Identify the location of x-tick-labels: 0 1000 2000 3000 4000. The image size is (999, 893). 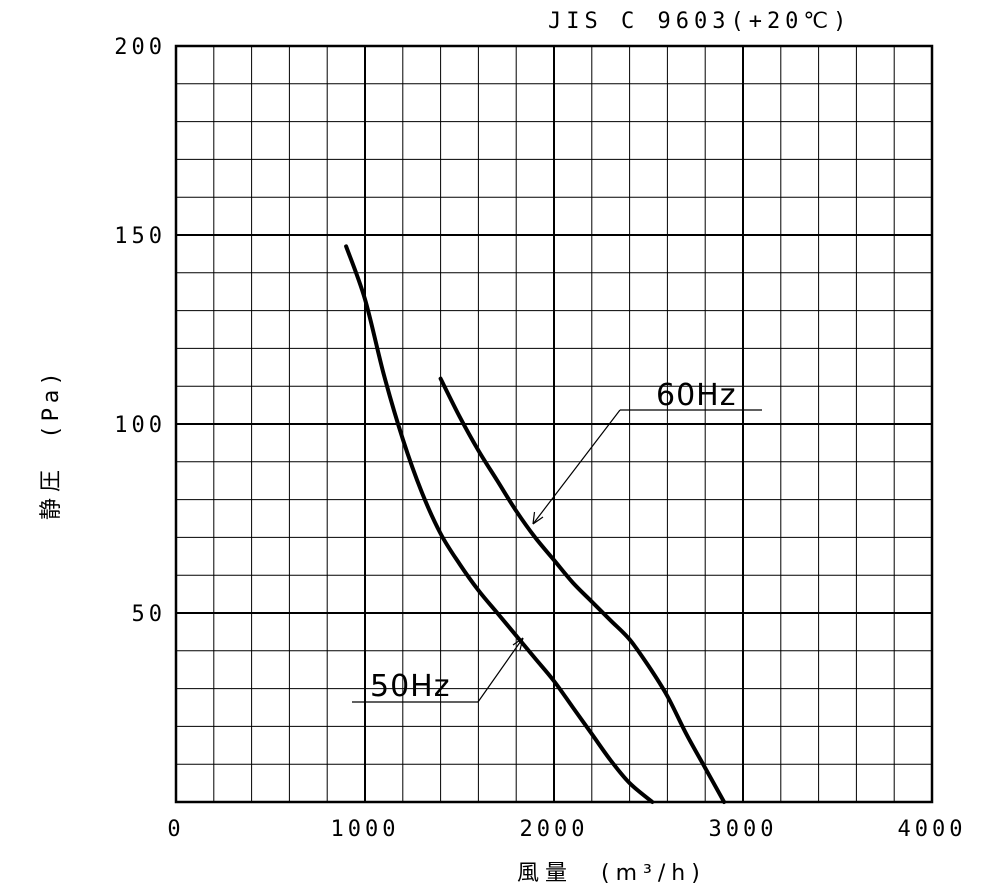
(567, 829).